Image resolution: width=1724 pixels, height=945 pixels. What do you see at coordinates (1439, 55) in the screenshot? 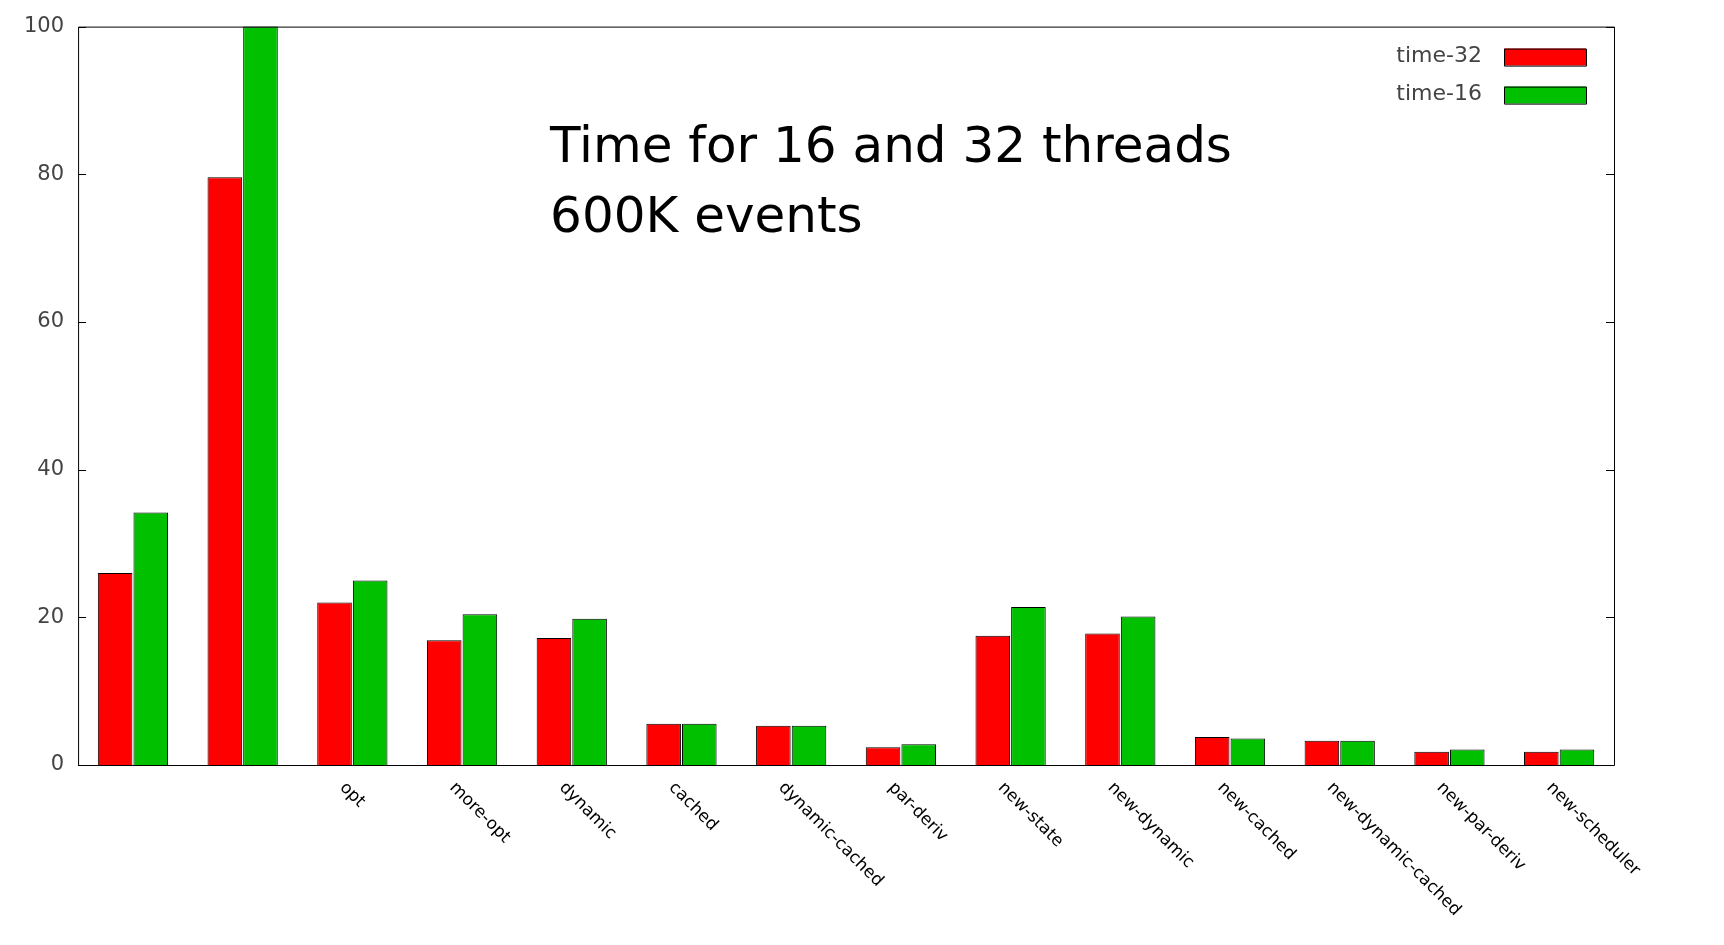
I see `legend-label: time-32` at bounding box center [1439, 55].